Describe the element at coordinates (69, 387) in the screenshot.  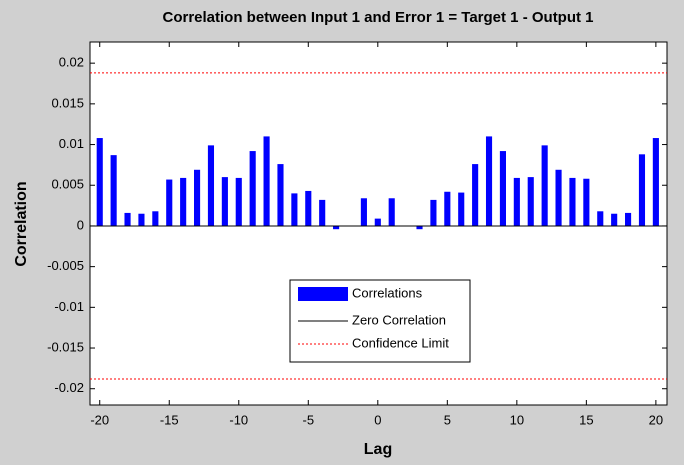
I see `y-tick-label: -0.02` at that location.